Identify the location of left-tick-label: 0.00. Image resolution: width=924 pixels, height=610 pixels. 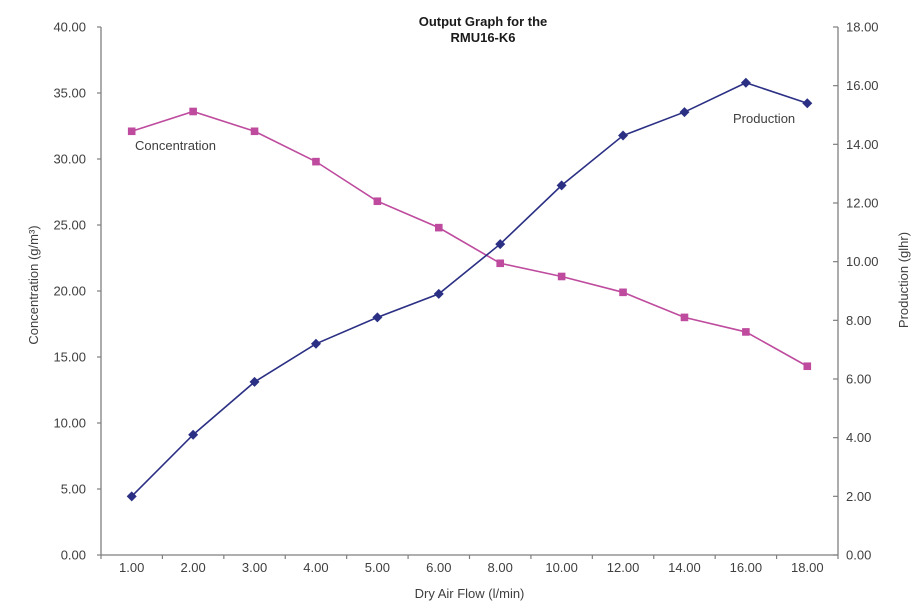
(73, 555).